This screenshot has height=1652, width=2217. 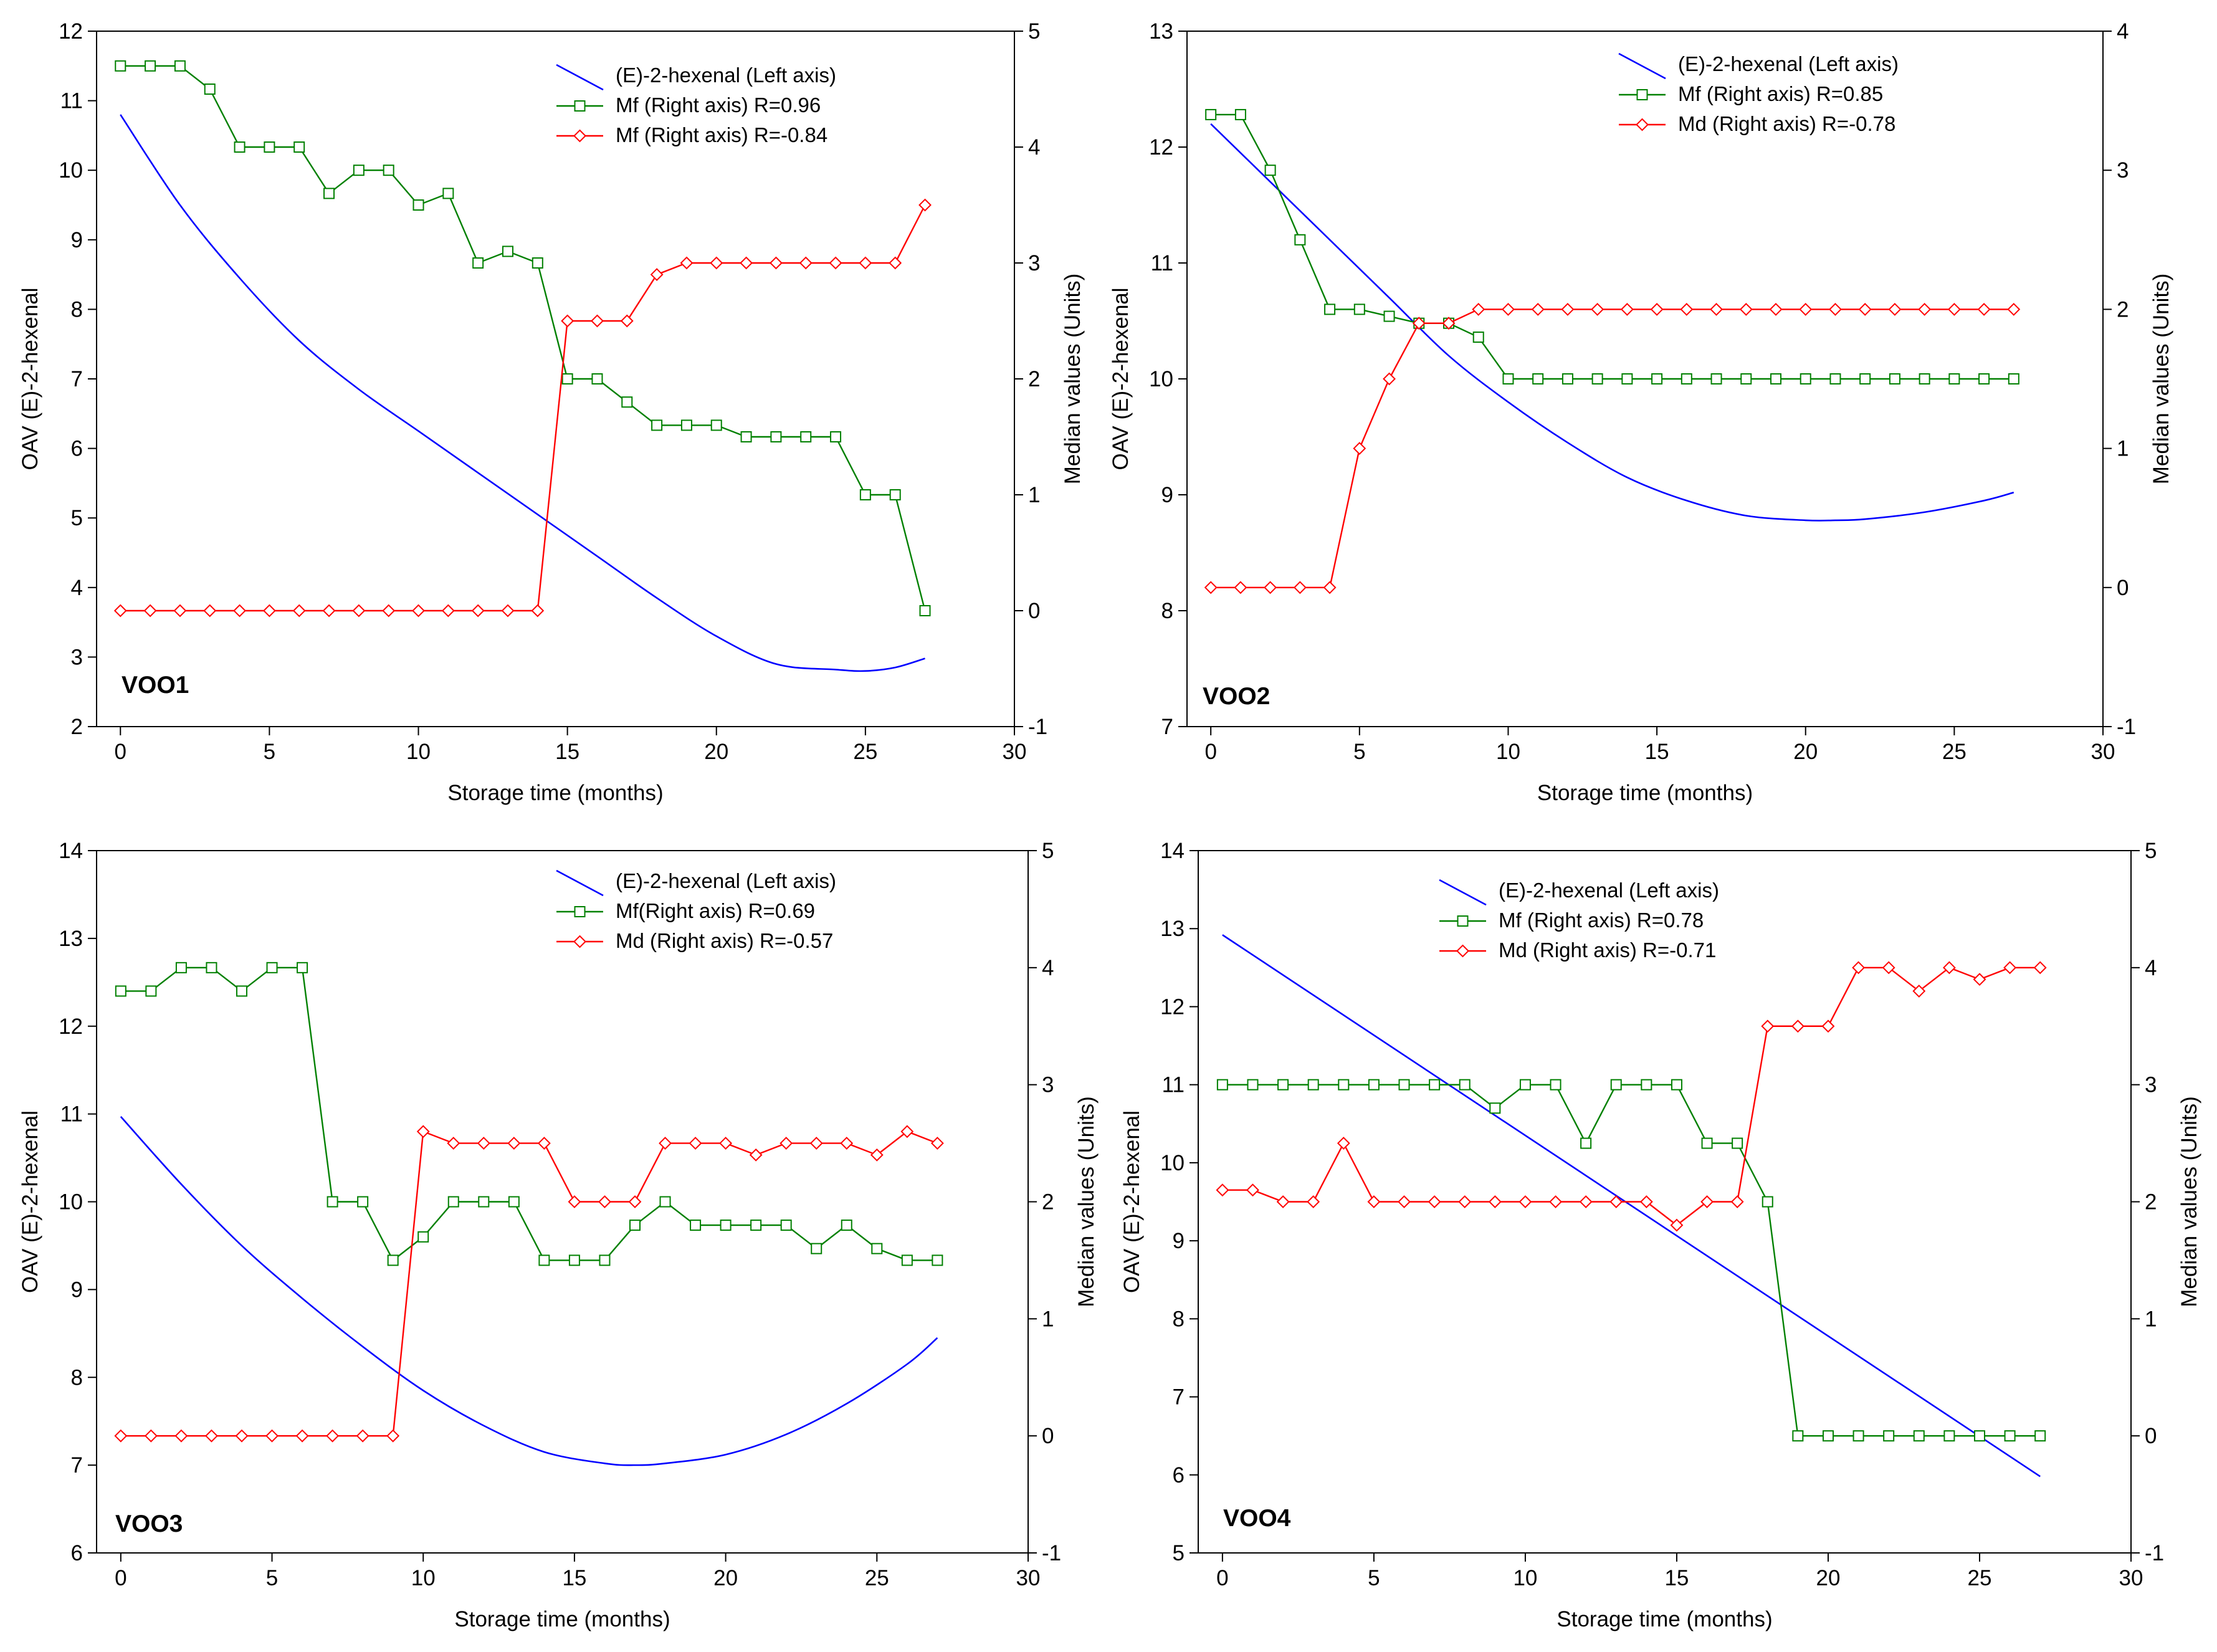 What do you see at coordinates (2126, 727) in the screenshot?
I see `y-right-tick-label: -1` at bounding box center [2126, 727].